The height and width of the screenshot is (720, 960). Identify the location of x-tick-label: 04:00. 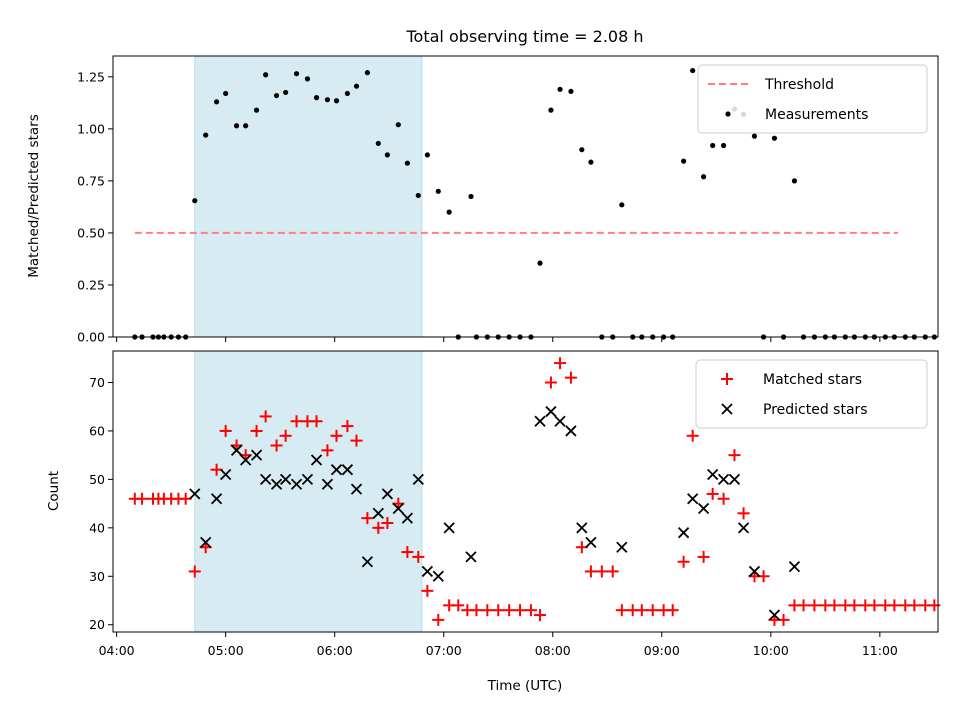
(117, 650).